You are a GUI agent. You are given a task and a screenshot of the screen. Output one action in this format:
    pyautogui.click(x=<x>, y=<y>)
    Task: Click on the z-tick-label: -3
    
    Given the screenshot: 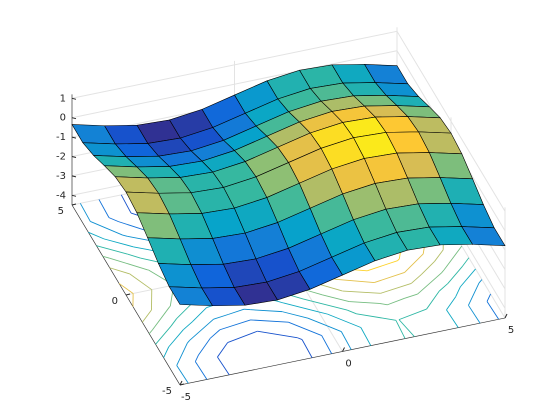 What is the action you would take?
    pyautogui.click(x=61, y=176)
    